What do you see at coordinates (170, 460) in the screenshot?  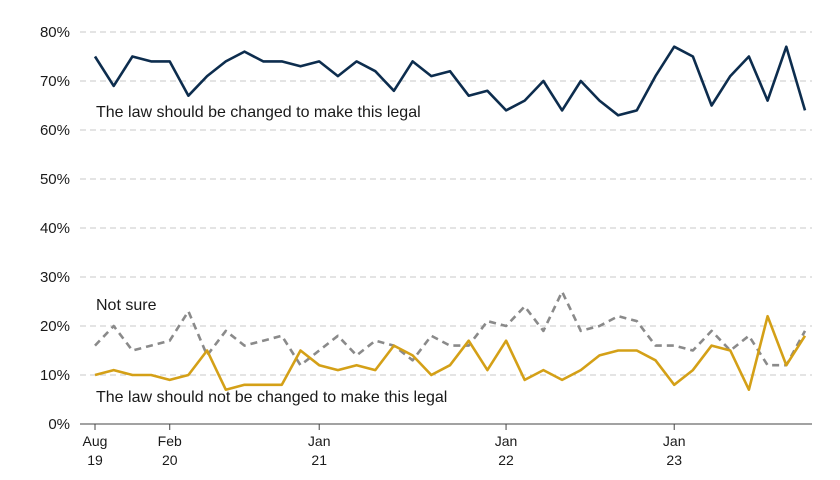 I see `x-tick-label-bottom: 20` at bounding box center [170, 460].